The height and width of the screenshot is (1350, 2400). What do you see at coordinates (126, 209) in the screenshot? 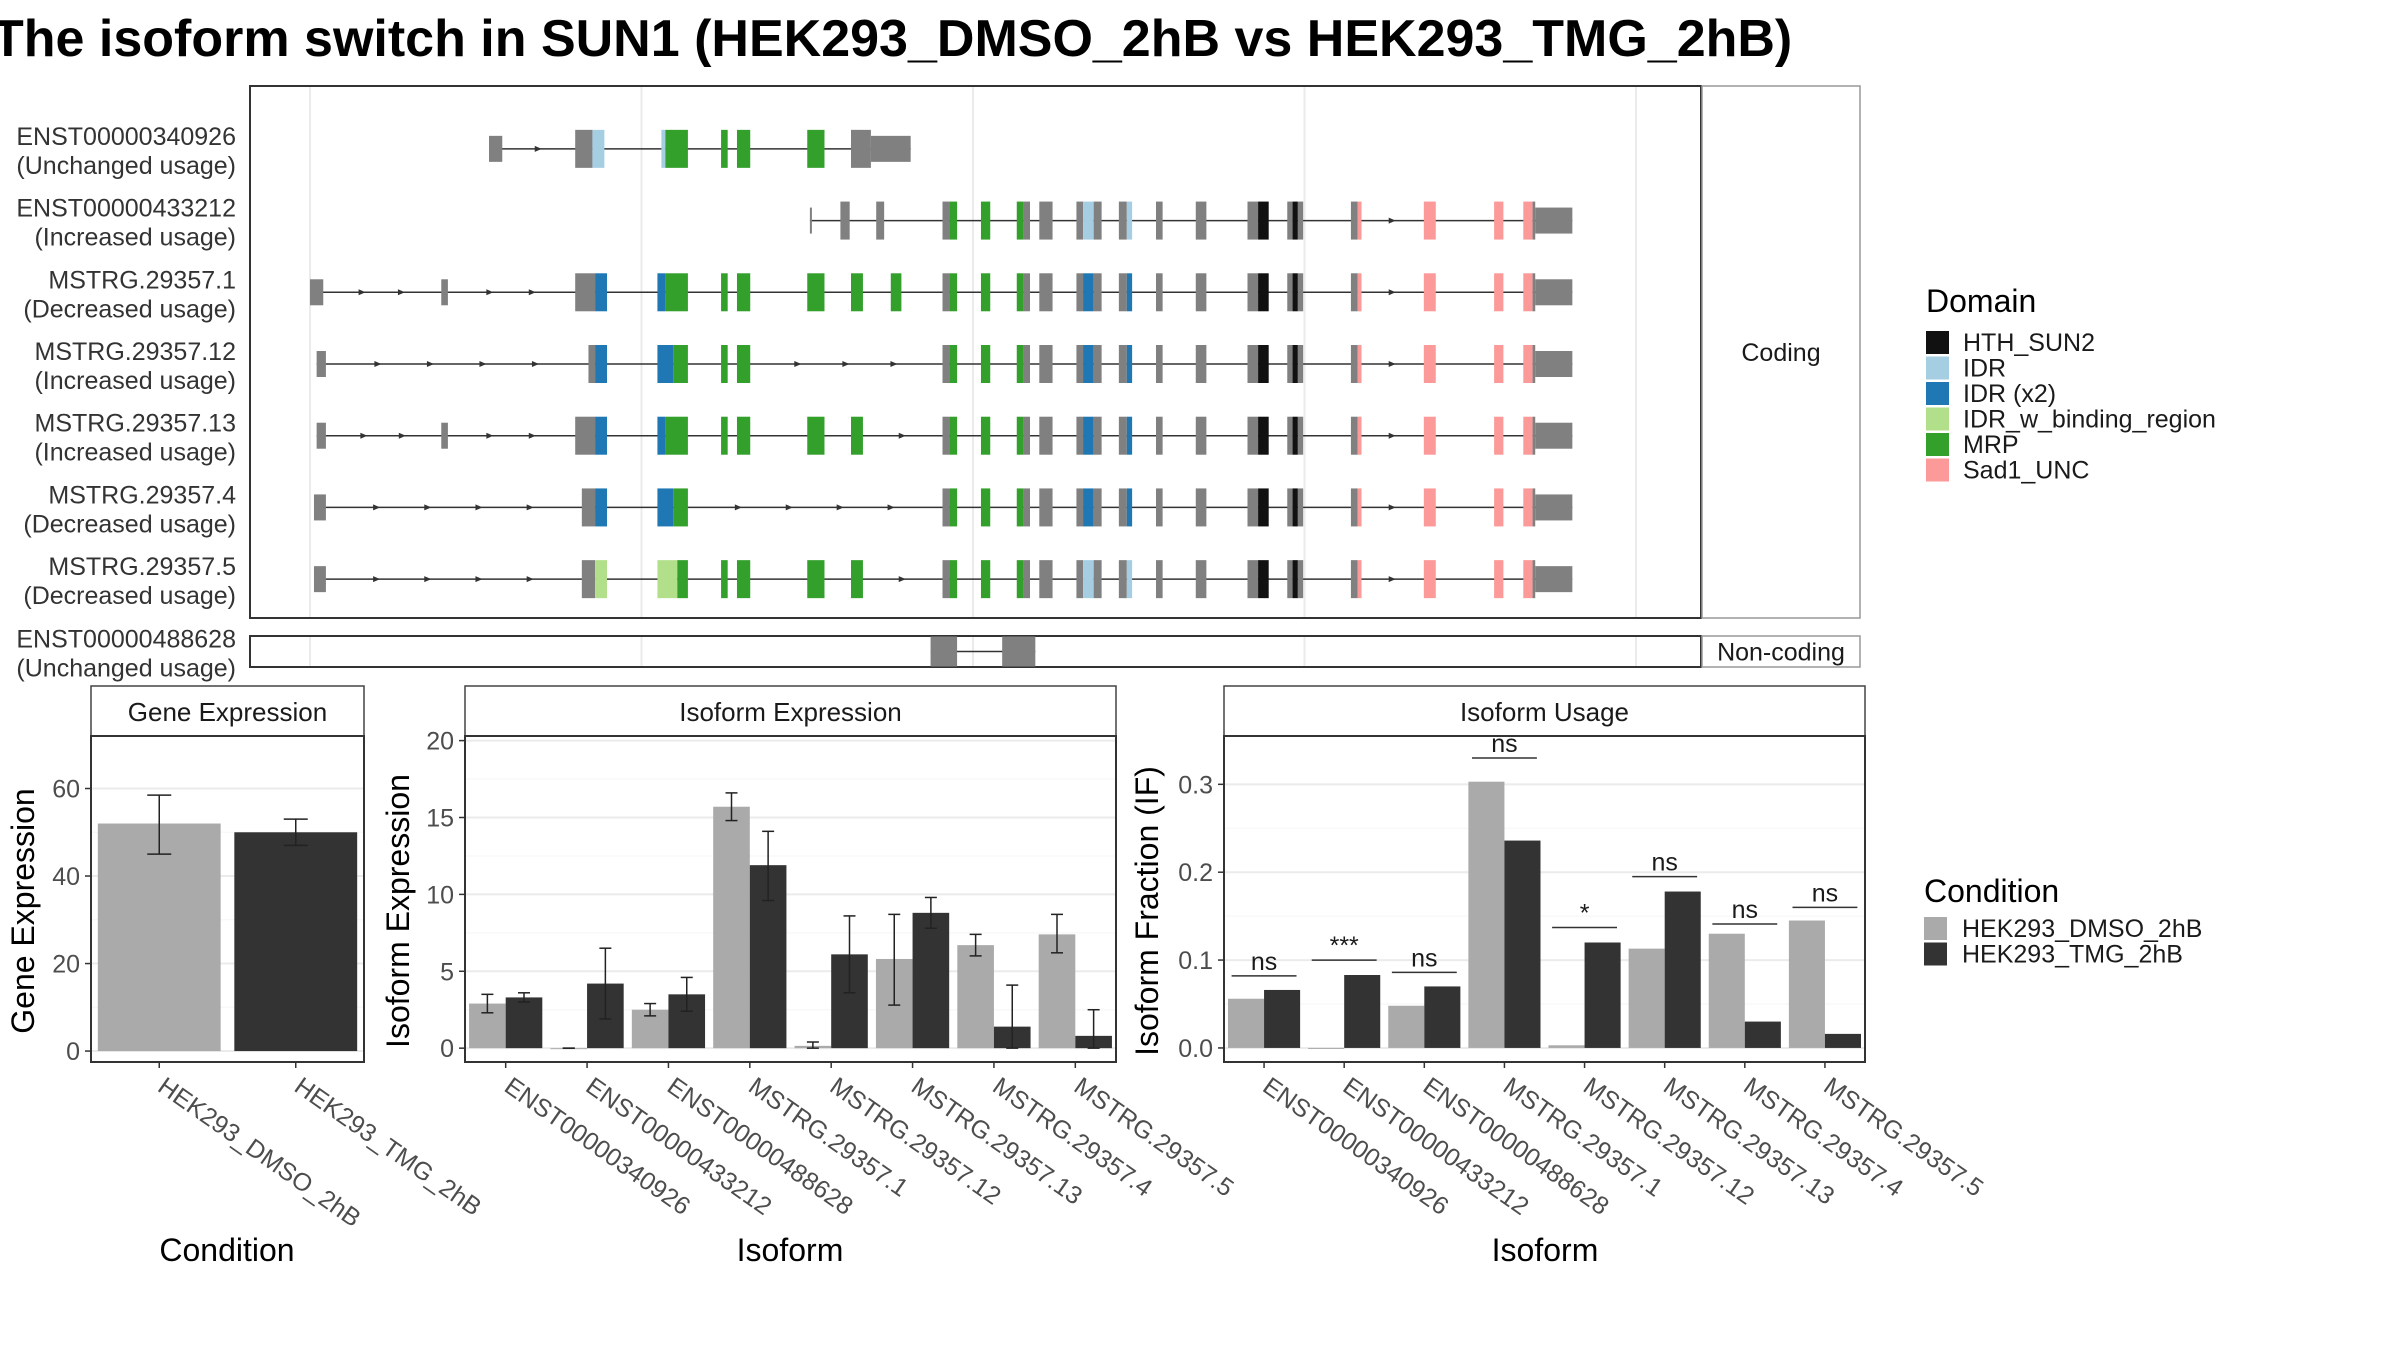
I see `transcript-id-label: ENST00000433212` at bounding box center [126, 209].